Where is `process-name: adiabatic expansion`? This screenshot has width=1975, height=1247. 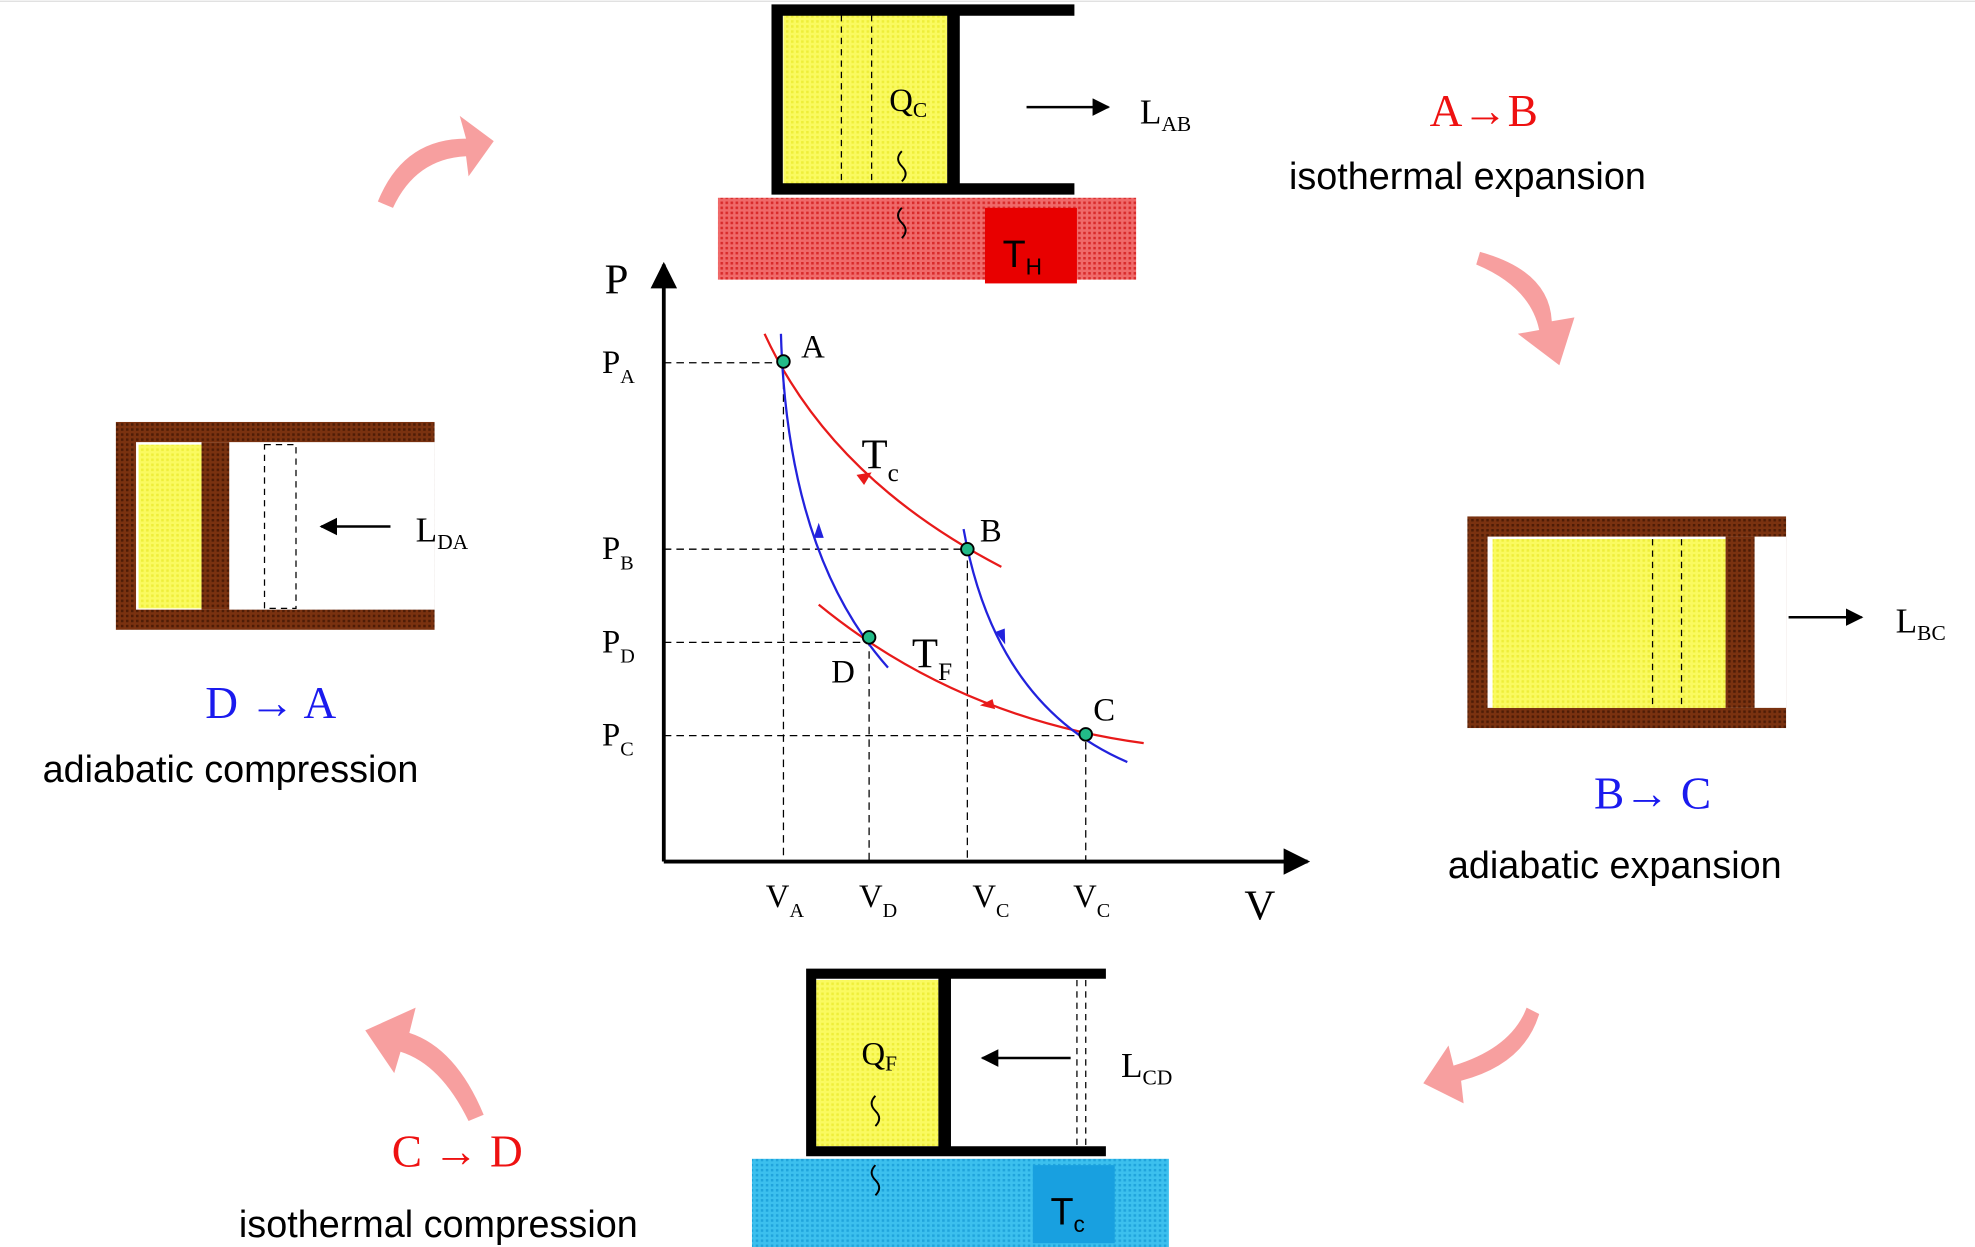
process-name: adiabatic expansion is located at coordinates (1615, 866).